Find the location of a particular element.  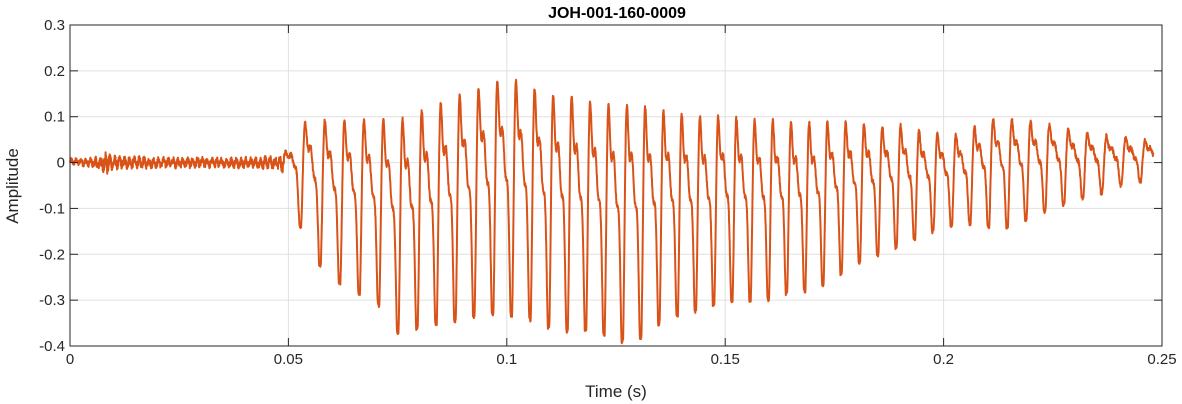

x-tick-label: 0.1 is located at coordinates (506, 359).